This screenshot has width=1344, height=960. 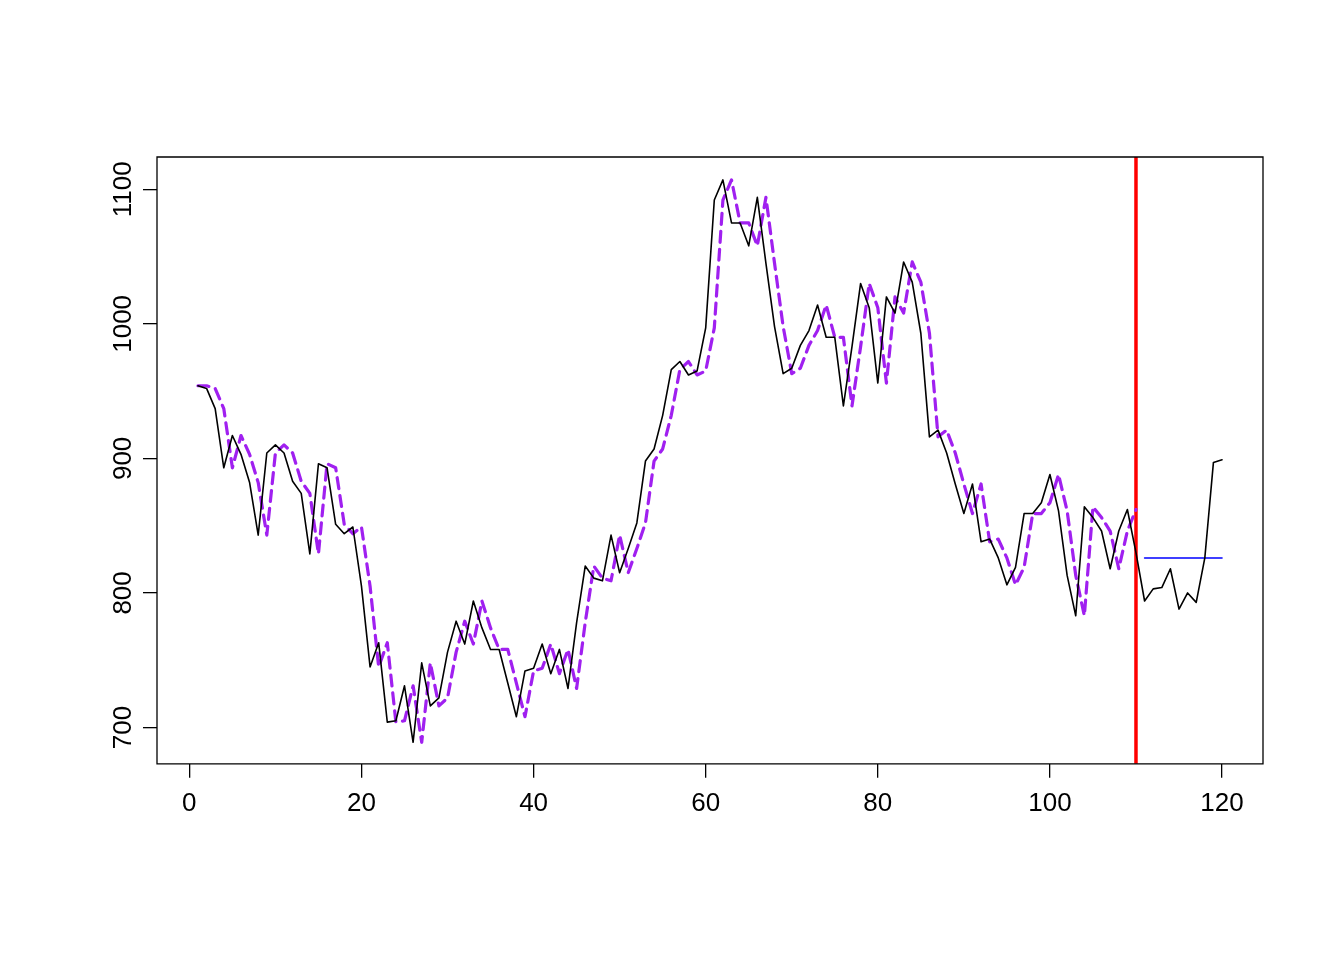 What do you see at coordinates (1050, 801) in the screenshot?
I see `x-tick-label: 100` at bounding box center [1050, 801].